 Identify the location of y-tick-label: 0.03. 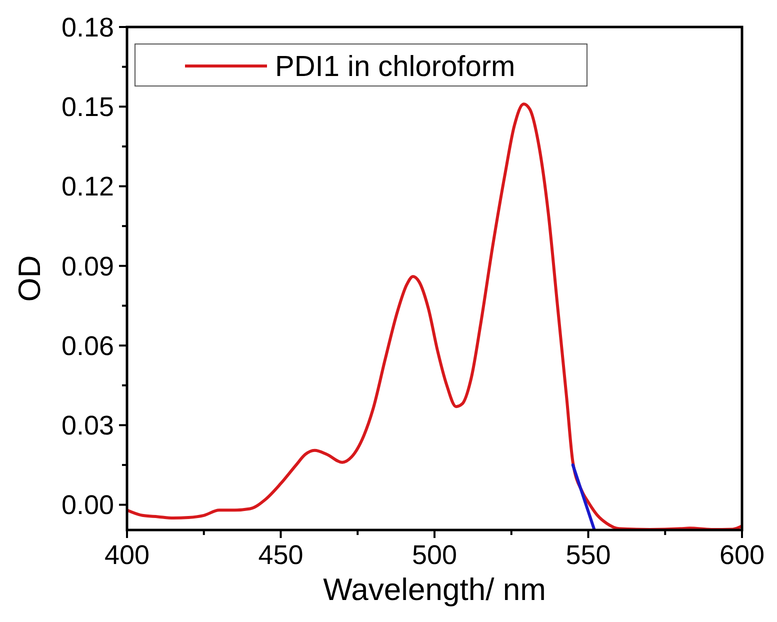
(87, 425).